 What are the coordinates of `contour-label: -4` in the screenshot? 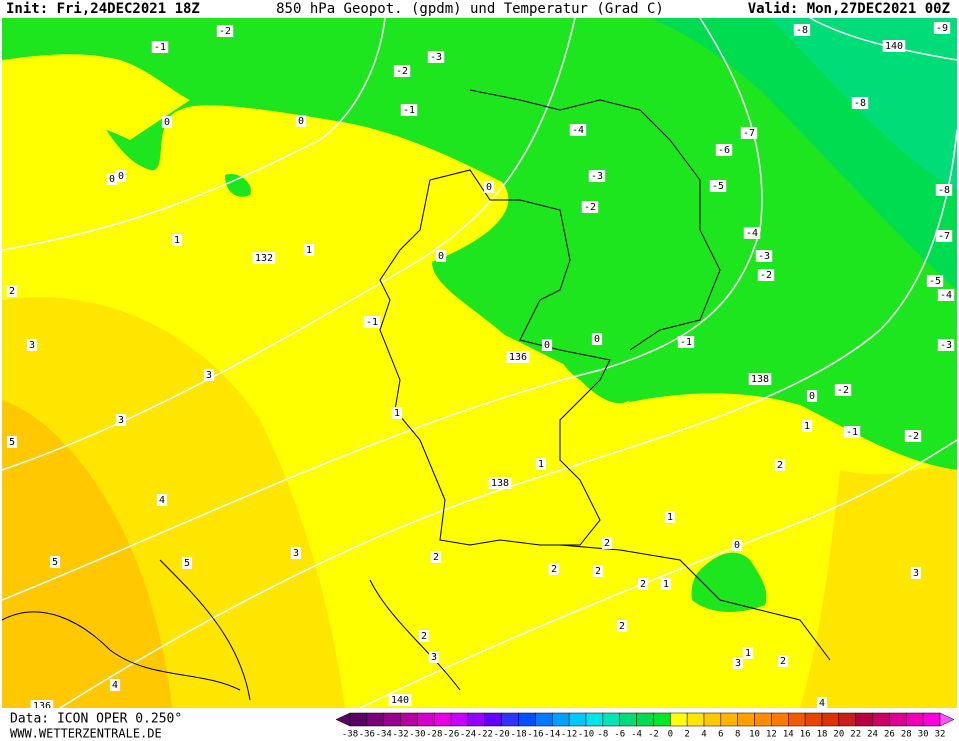 It's located at (752, 233).